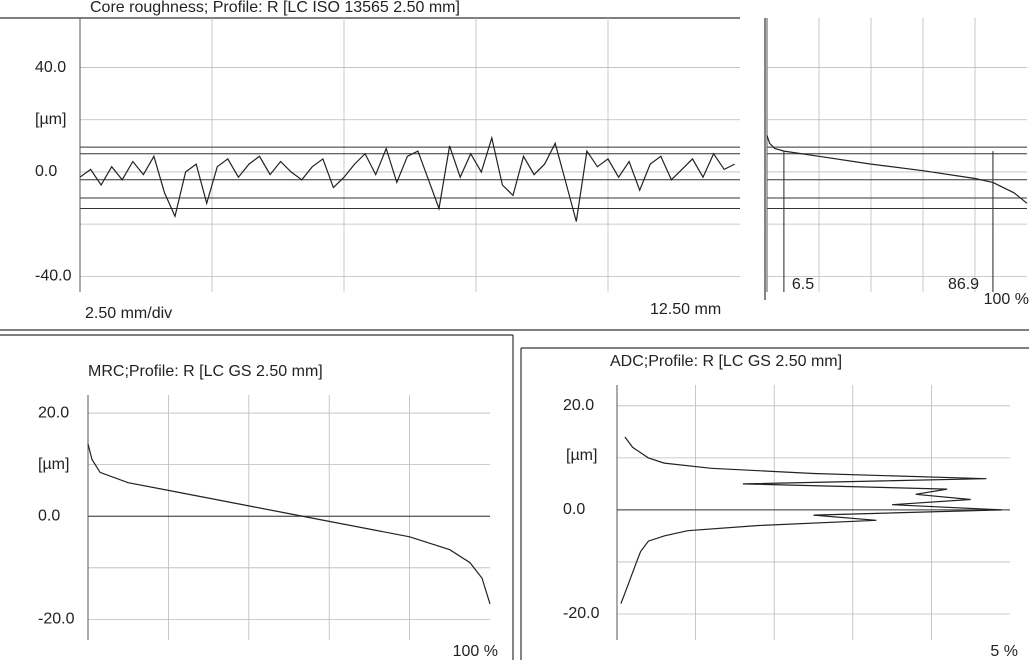 The width and height of the screenshot is (1029, 660). Describe the element at coordinates (50, 67) in the screenshot. I see `y-tick-label: 40.0` at that location.